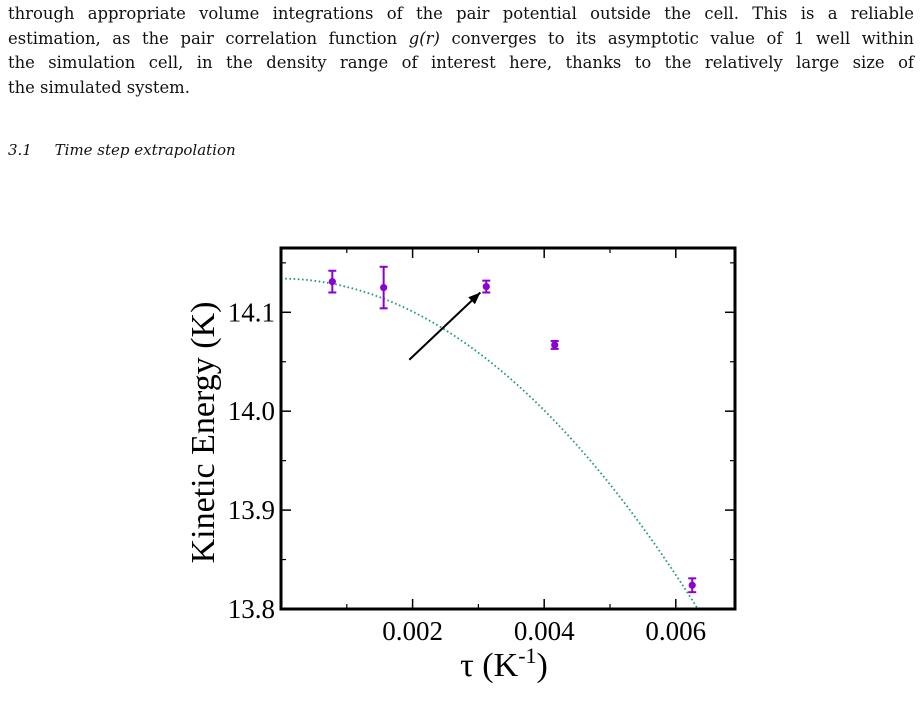 This screenshot has width=920, height=721. I want to click on section-heading: 3.1 Time step extrapolation, so click(122, 150).